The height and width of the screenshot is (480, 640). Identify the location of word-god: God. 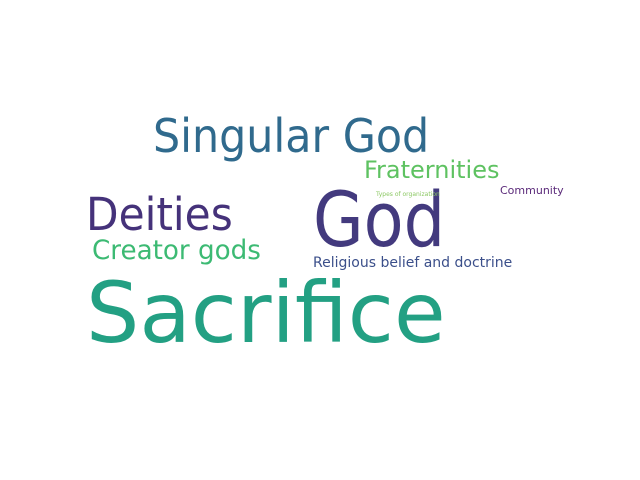
(379, 219).